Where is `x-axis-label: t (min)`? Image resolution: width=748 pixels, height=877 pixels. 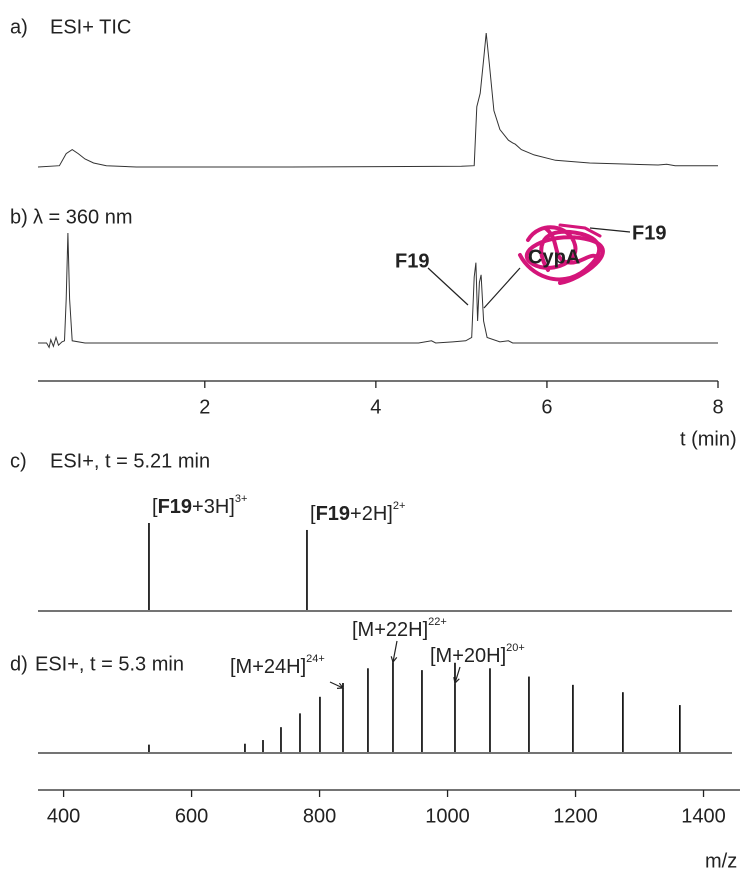 x-axis-label: t (min) is located at coordinates (708, 439).